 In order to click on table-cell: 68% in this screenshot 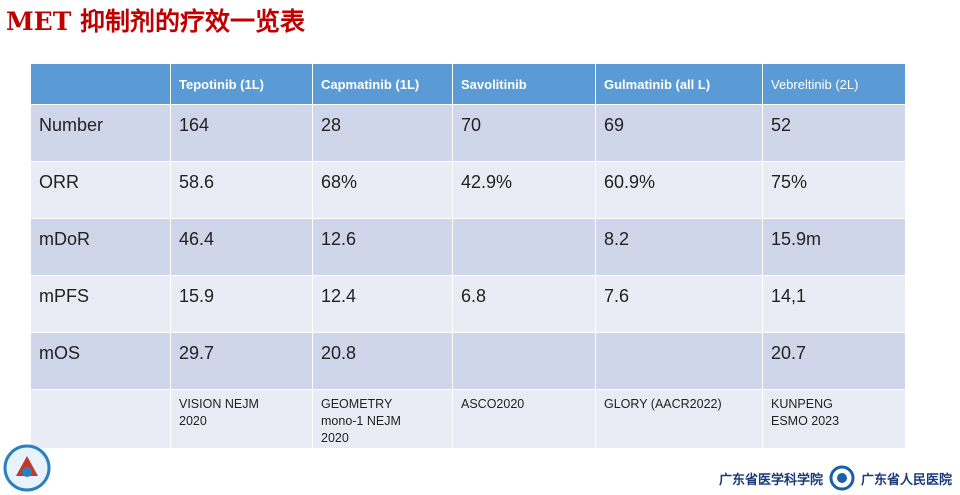, I will do `click(382, 190)`.